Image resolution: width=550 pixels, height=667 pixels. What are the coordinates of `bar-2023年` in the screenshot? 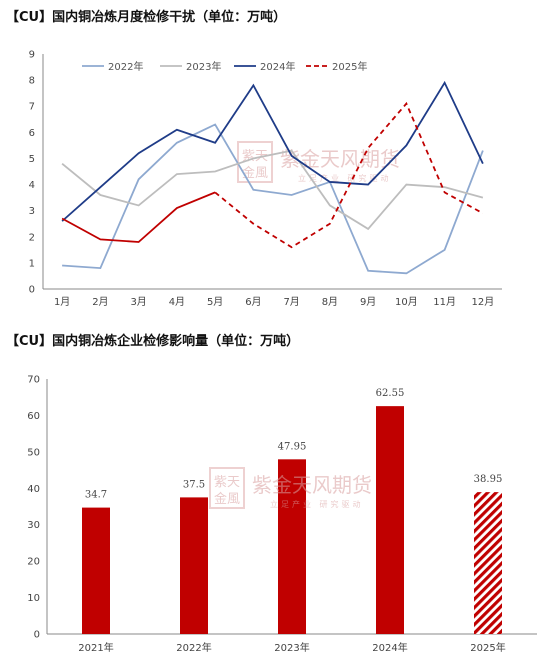 It's located at (292, 546).